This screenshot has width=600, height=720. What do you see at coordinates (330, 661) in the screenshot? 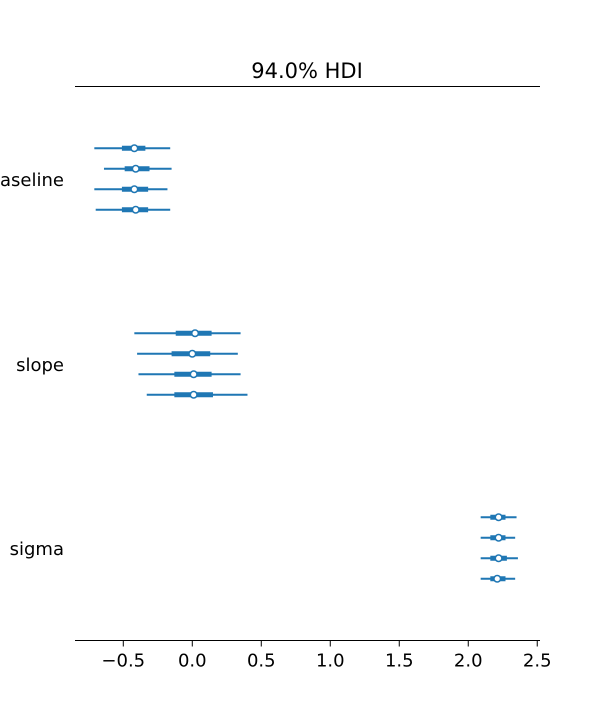
I see `x-tick-label: 1.0` at bounding box center [330, 661].